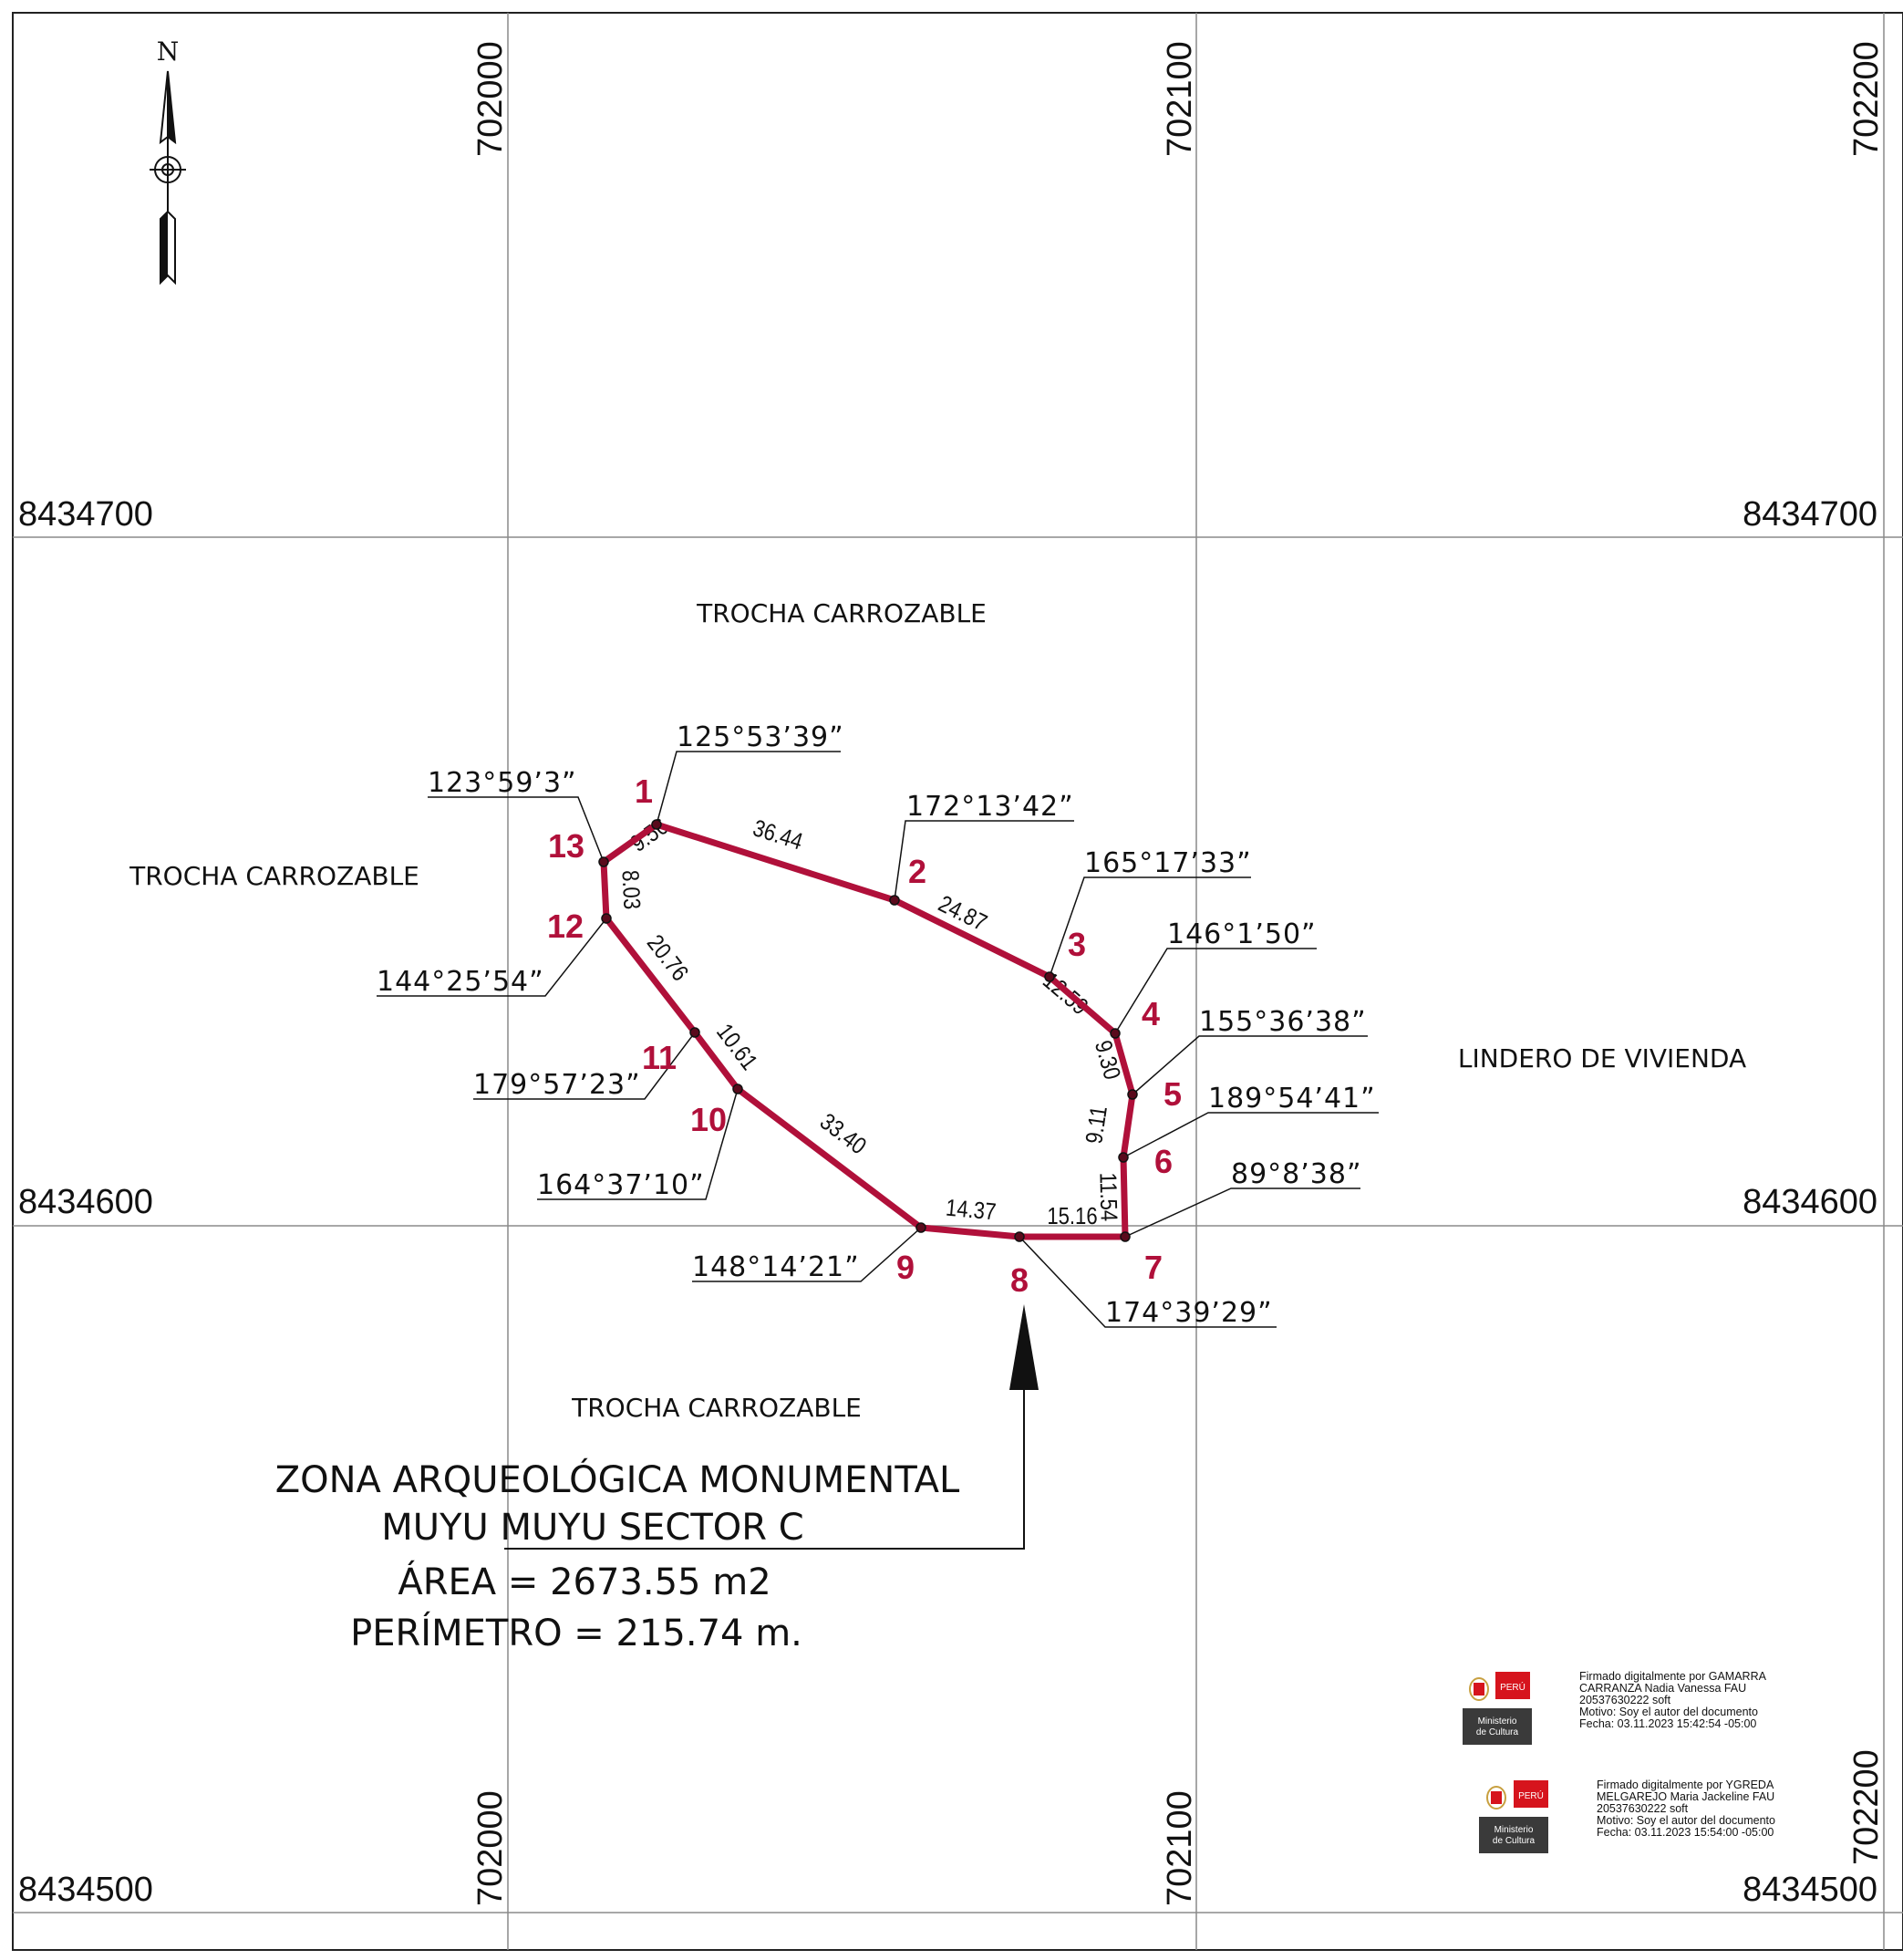 This screenshot has width=1903, height=1960. I want to click on vertex-number-13: 13, so click(566, 846).